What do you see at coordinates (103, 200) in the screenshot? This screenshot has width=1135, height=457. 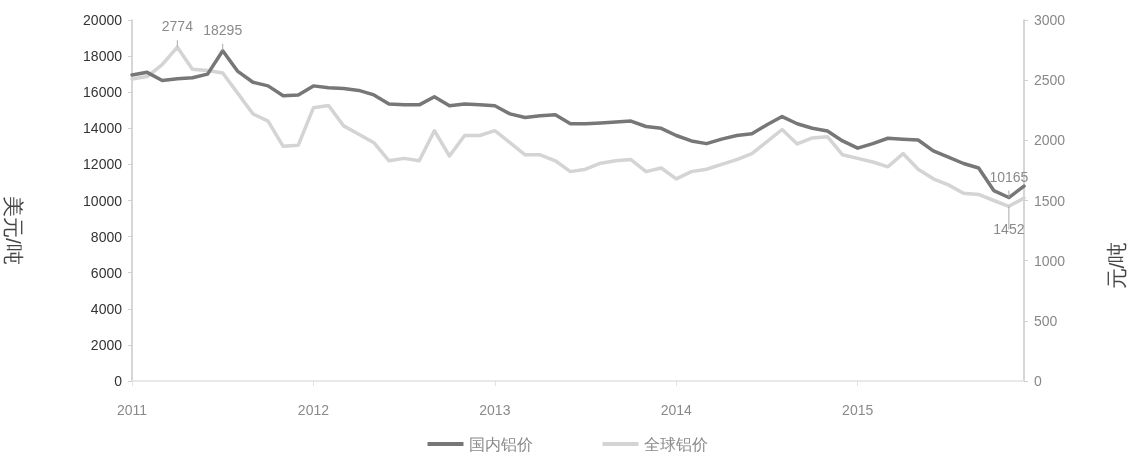 I see `y-tick-label: 10000` at bounding box center [103, 200].